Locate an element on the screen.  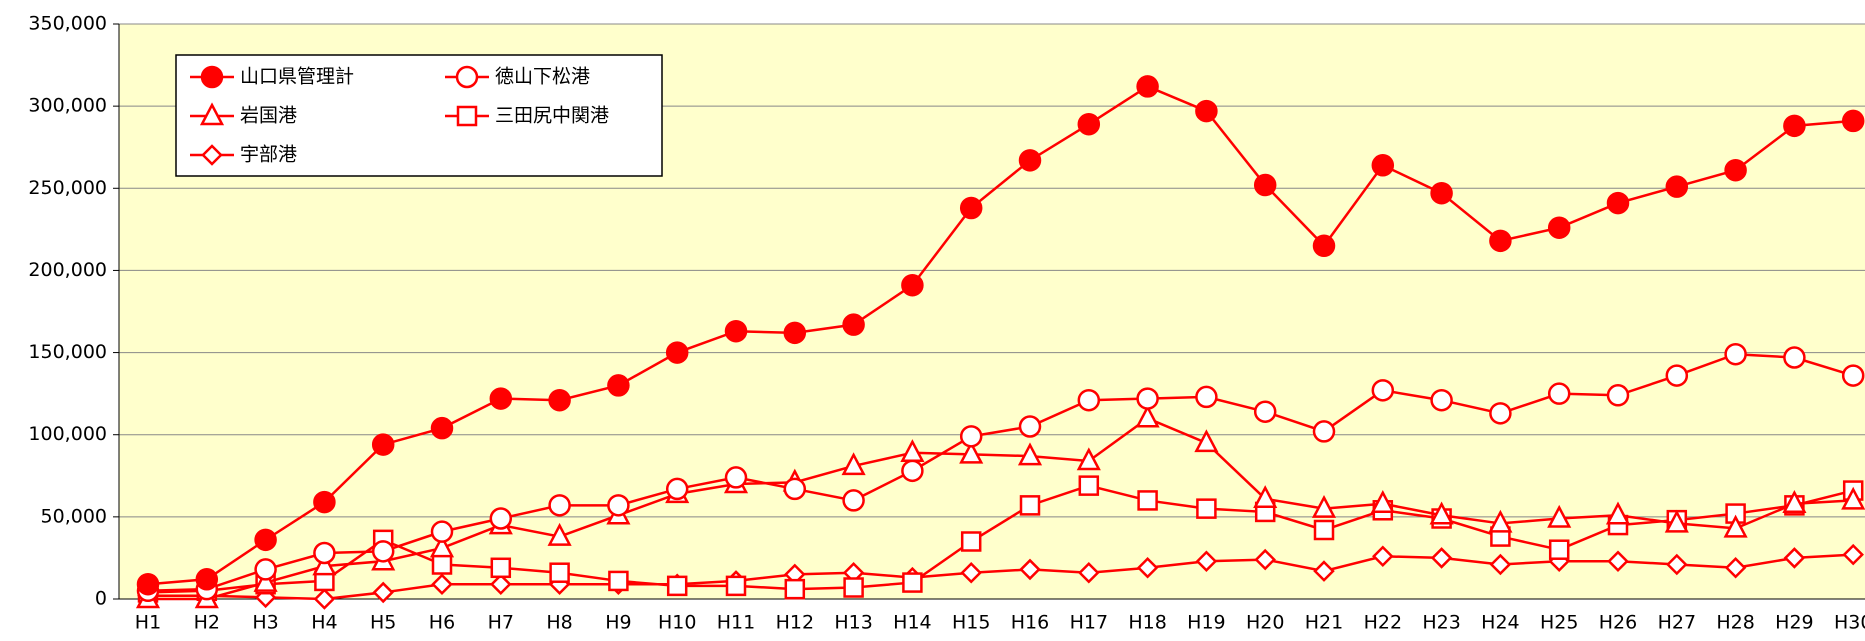
x-tick-label: H9 is located at coordinates (618, 623).